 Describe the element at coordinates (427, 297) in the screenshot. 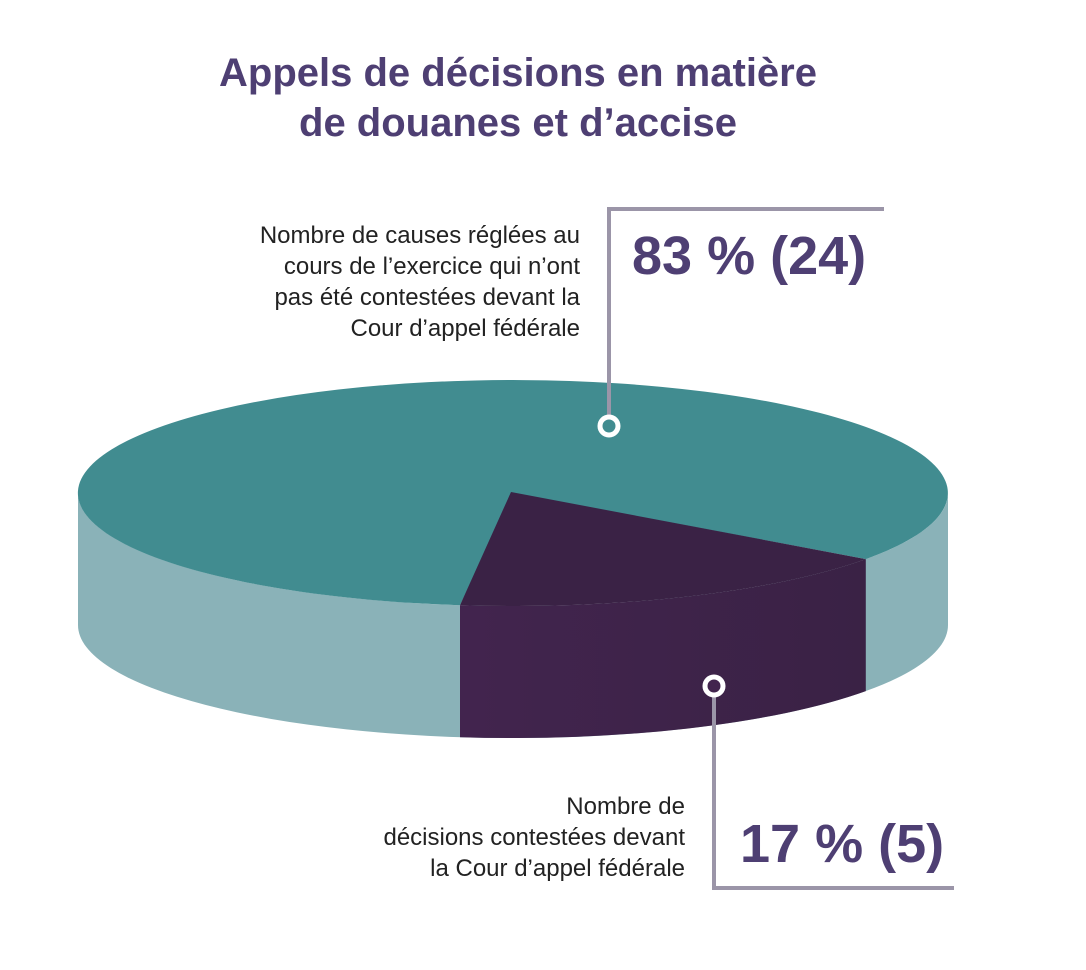

I see `callout-a-line-3: pas été contestées devant la` at that location.